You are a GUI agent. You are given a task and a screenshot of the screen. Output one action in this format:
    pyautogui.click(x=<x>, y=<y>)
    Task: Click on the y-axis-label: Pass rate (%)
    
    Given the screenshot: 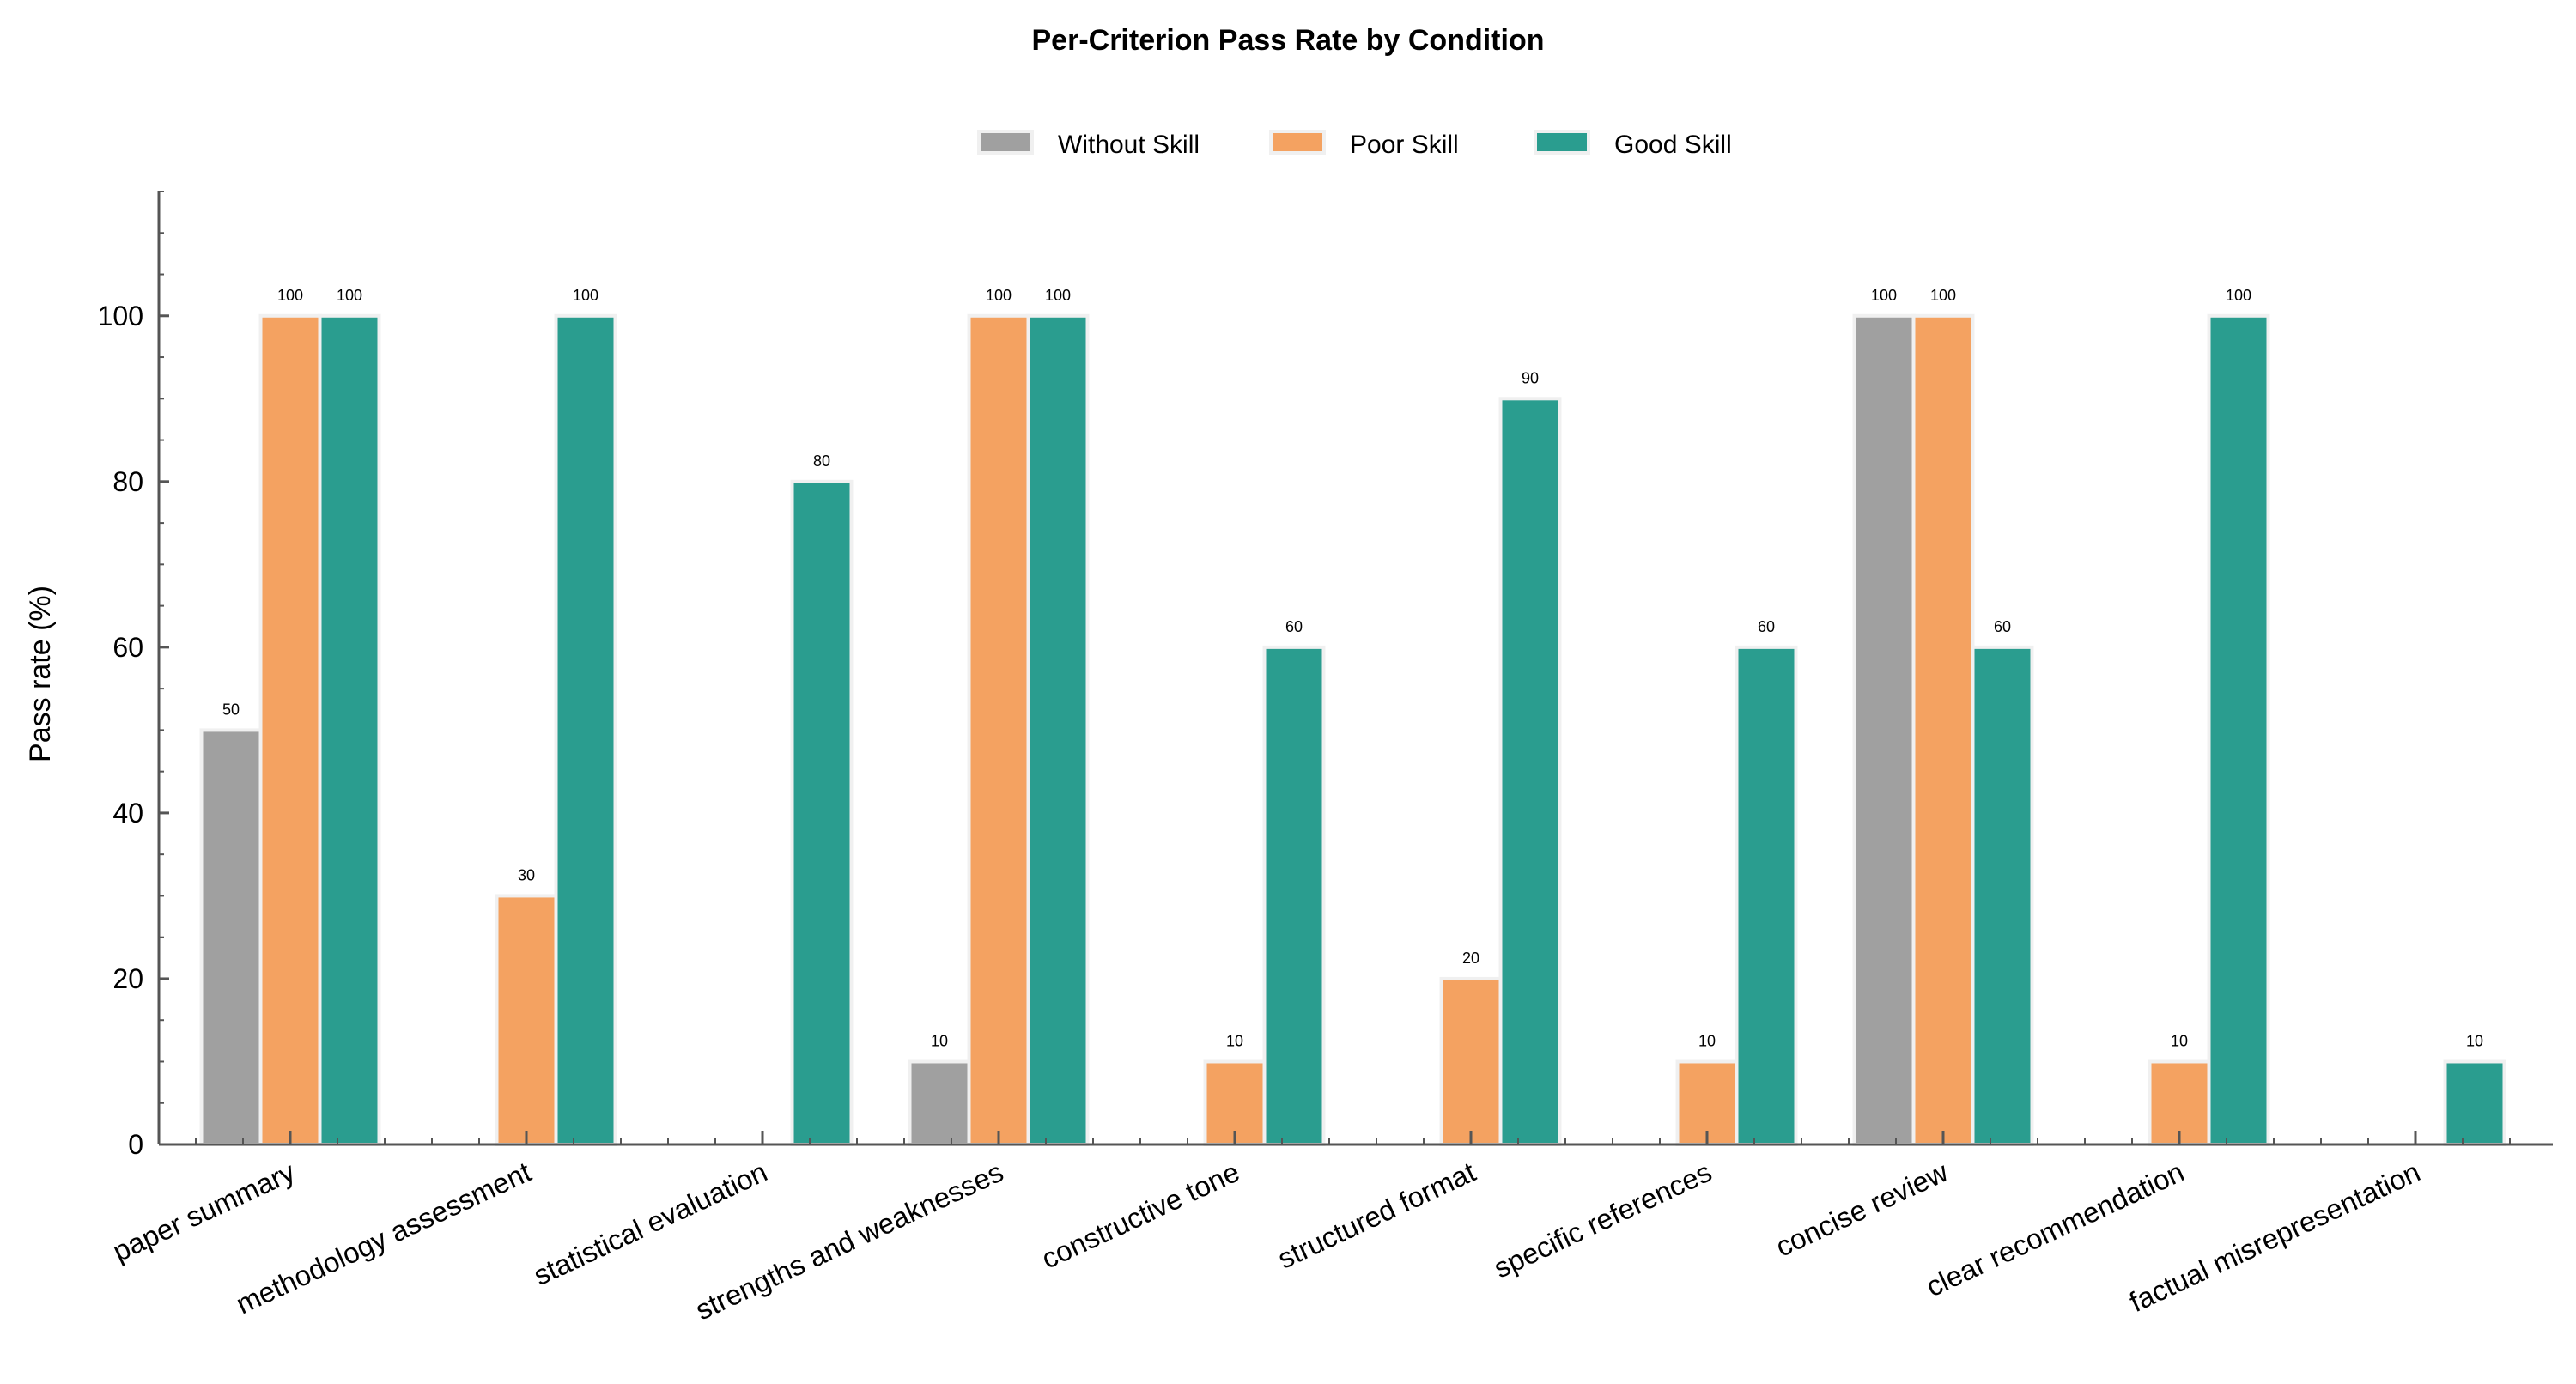 What is the action you would take?
    pyautogui.click(x=40, y=674)
    